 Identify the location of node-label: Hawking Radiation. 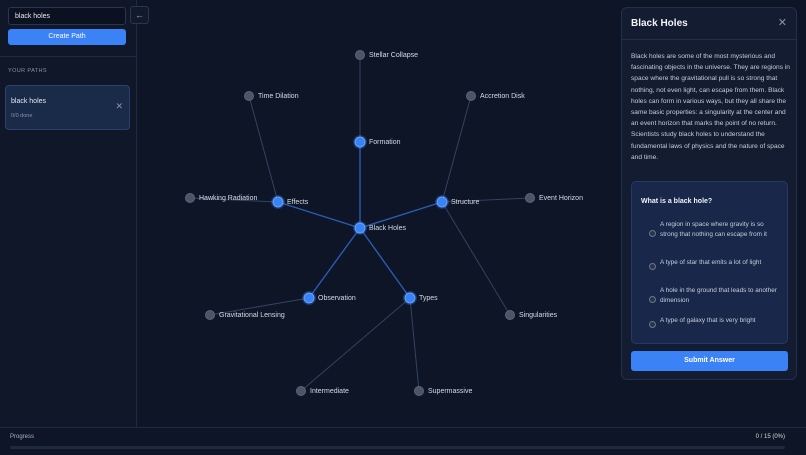
(228, 198).